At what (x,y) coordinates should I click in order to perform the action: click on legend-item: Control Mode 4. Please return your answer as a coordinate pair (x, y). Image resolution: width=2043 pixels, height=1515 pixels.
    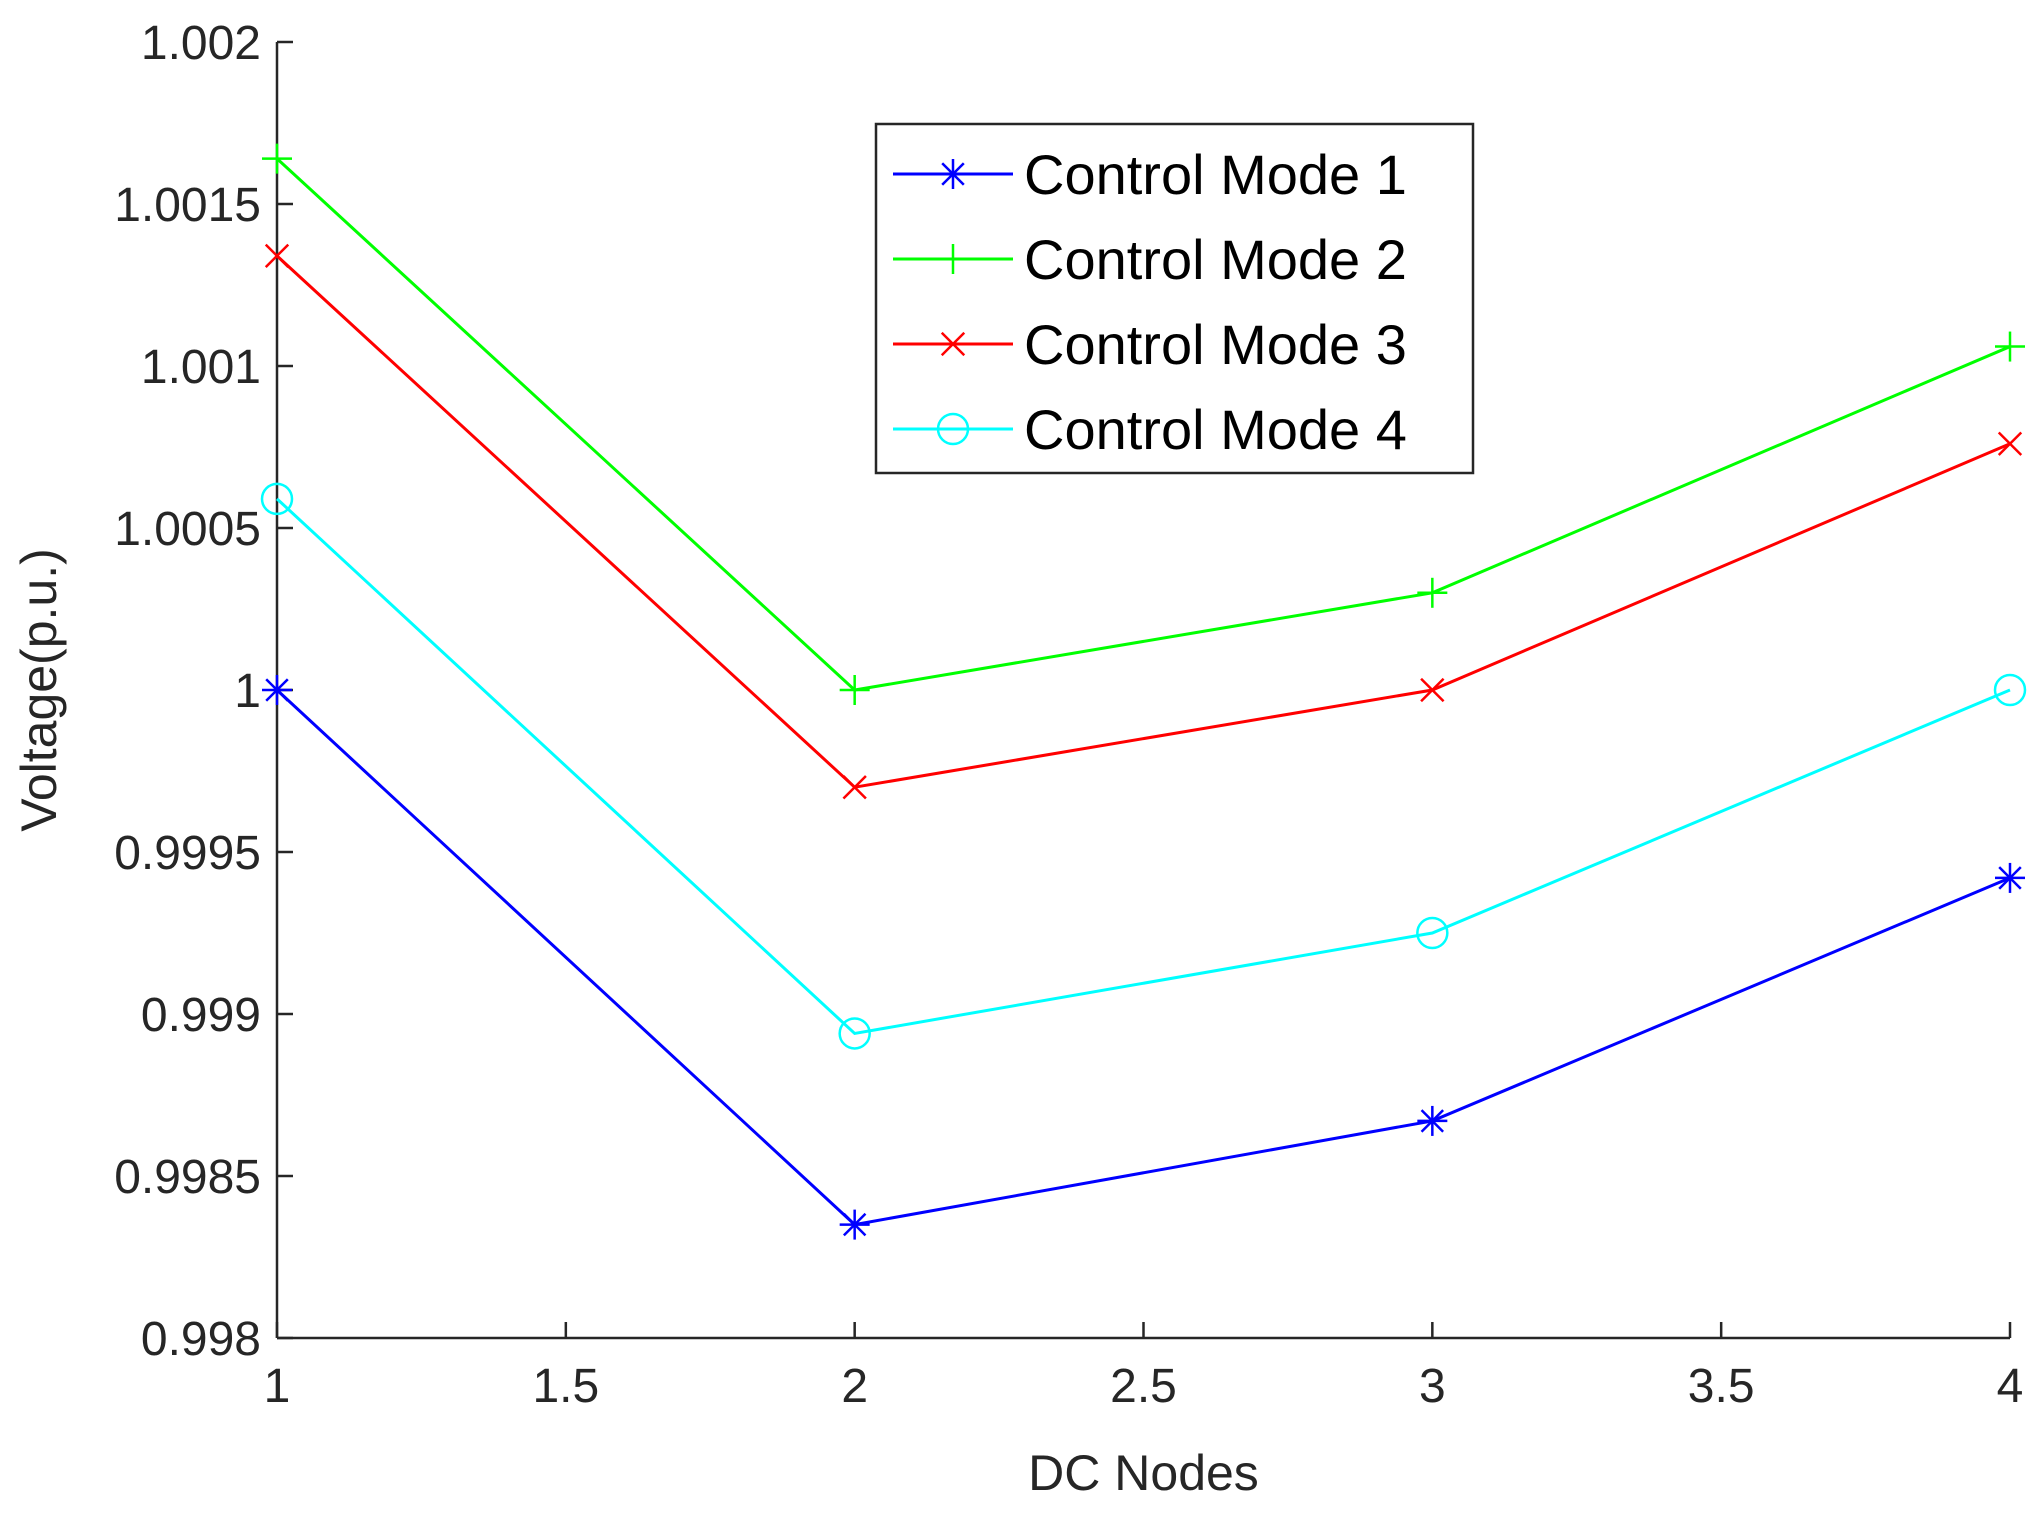
    Looking at the image, I should click on (1150, 429).